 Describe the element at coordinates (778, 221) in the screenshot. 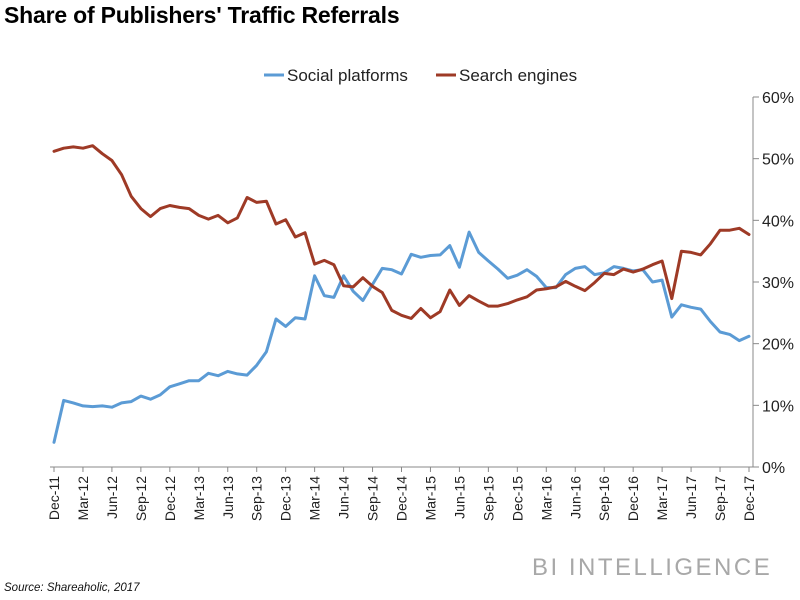

I see `y-tick-label: 40%` at that location.